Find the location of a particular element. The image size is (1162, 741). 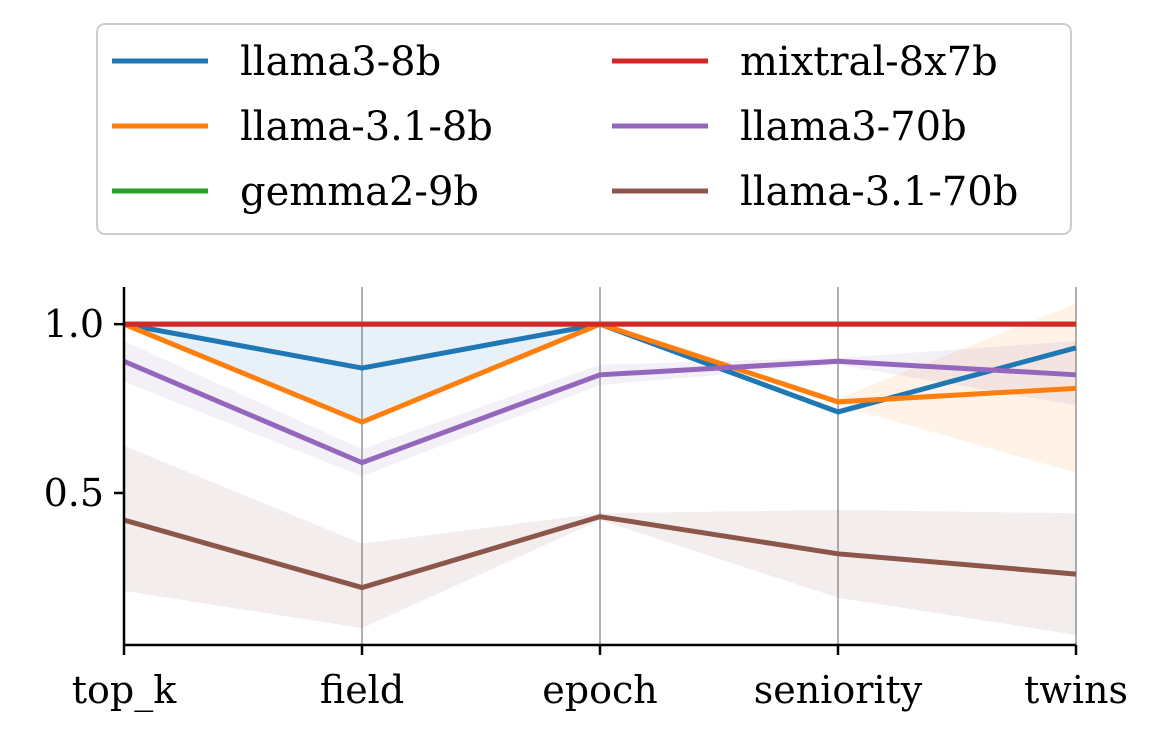

x-tick-label: field is located at coordinates (362, 690).